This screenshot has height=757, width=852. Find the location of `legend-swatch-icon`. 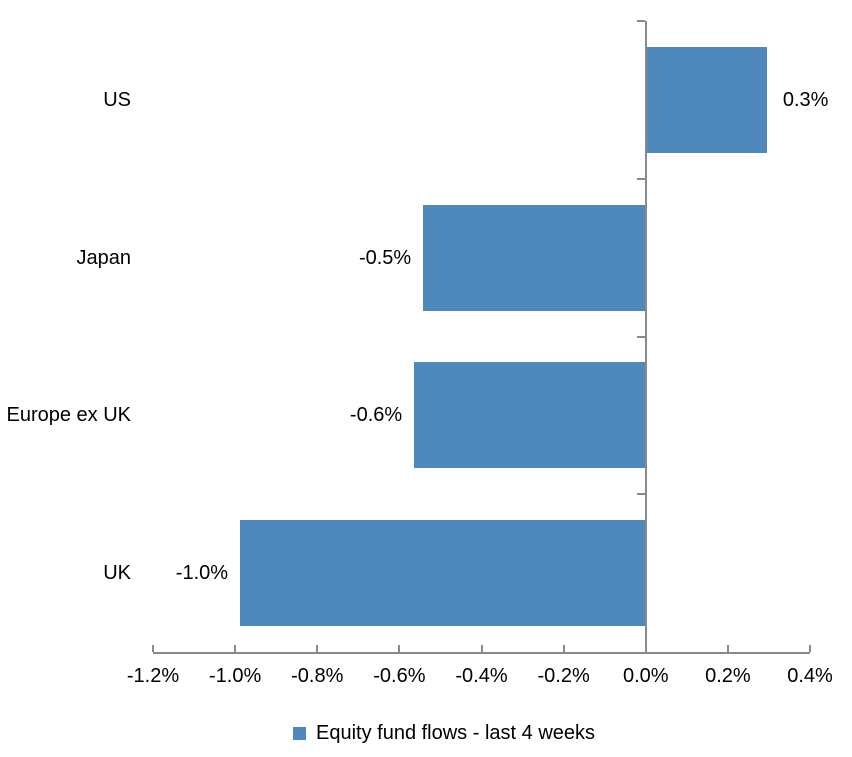

legend-swatch-icon is located at coordinates (299, 733).